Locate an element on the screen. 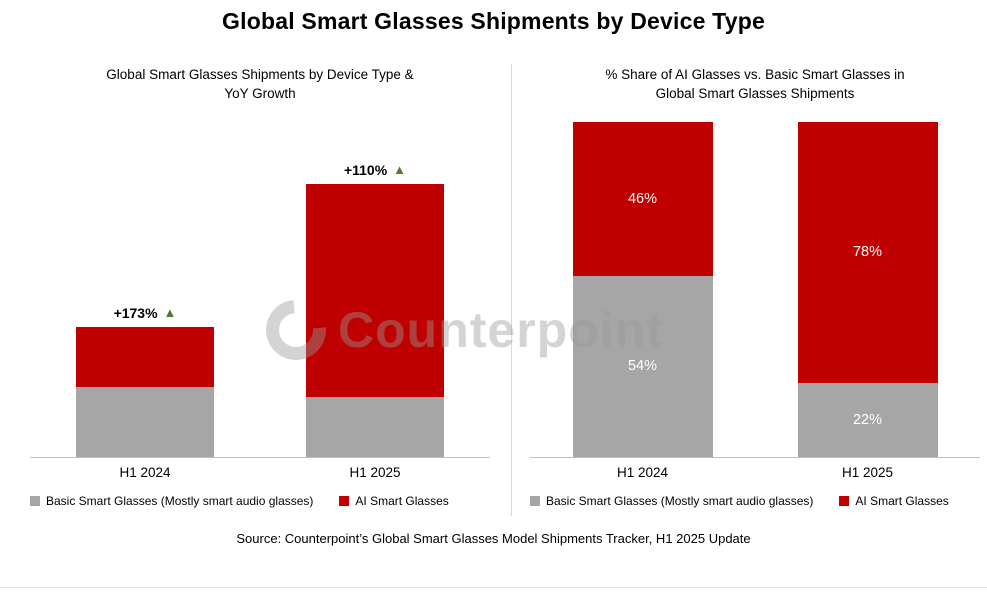  share-segment-basic-h1-2025: 22% is located at coordinates (867, 420).